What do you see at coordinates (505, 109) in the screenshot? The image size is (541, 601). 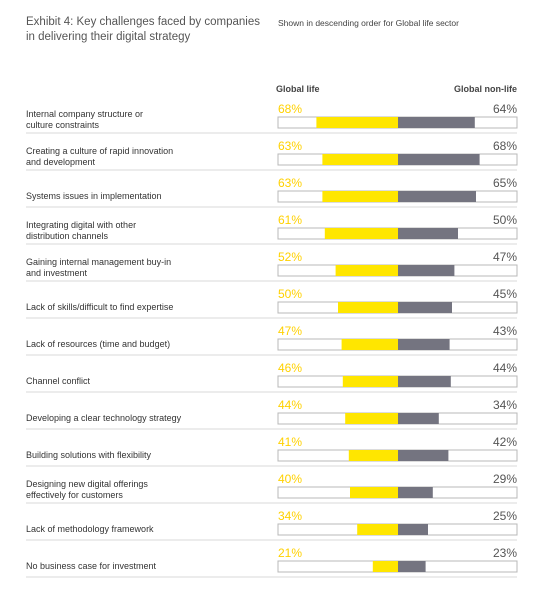 I see `label-global-non-life: 64%` at bounding box center [505, 109].